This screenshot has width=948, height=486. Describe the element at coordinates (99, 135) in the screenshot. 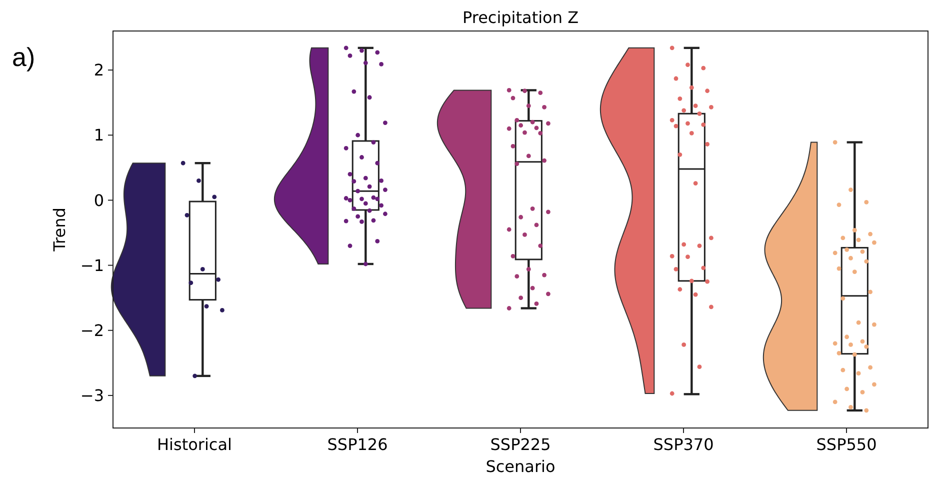

I see `y-tick-label: 1` at that location.